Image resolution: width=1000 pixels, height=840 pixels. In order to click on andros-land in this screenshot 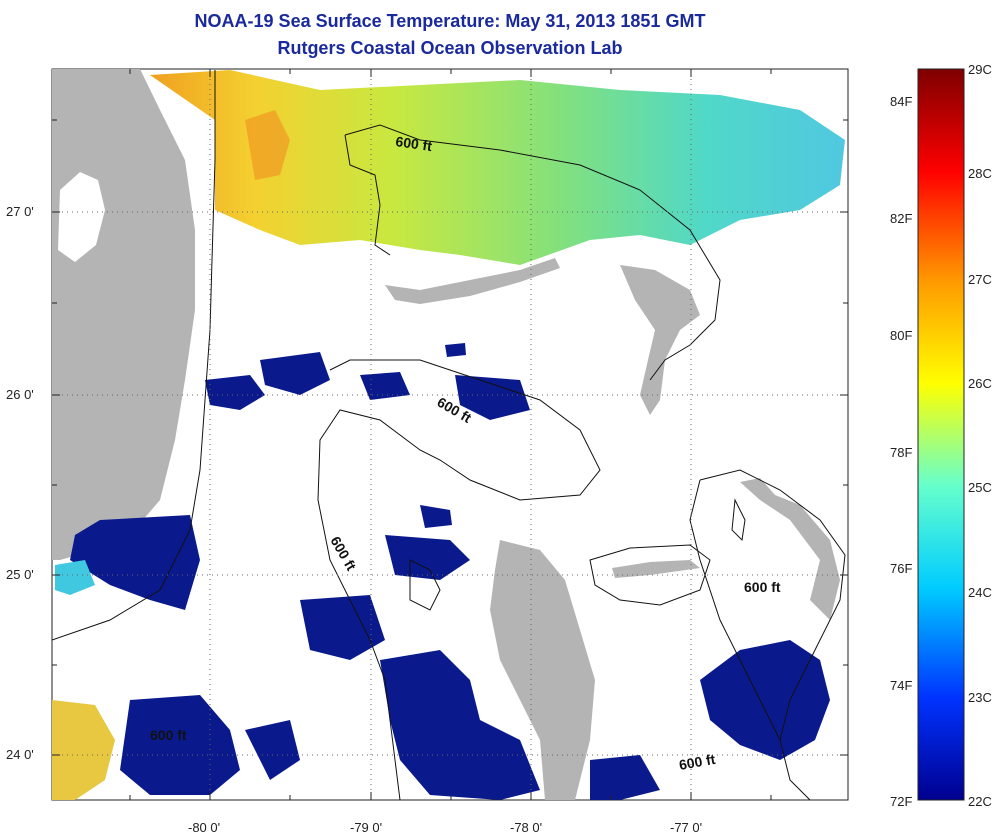, I will do `click(542, 670)`.